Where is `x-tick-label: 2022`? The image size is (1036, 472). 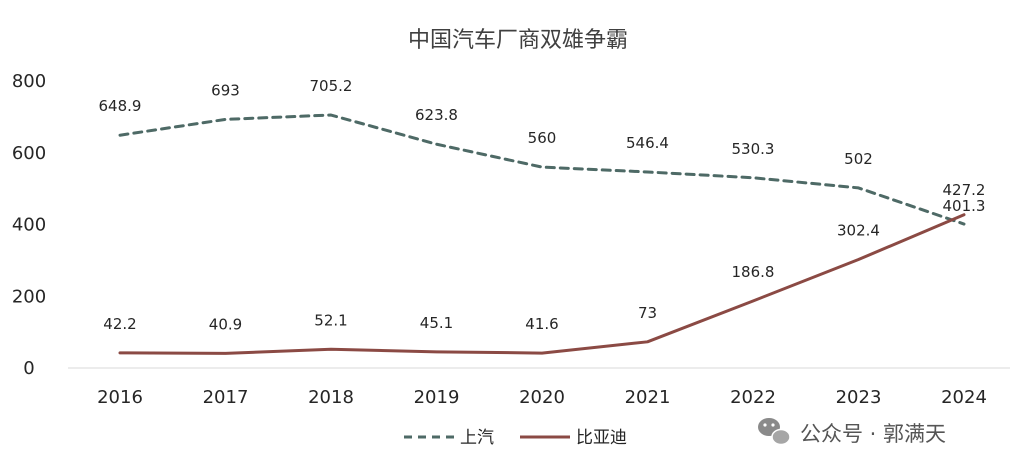
x-tick-label: 2022 is located at coordinates (753, 397).